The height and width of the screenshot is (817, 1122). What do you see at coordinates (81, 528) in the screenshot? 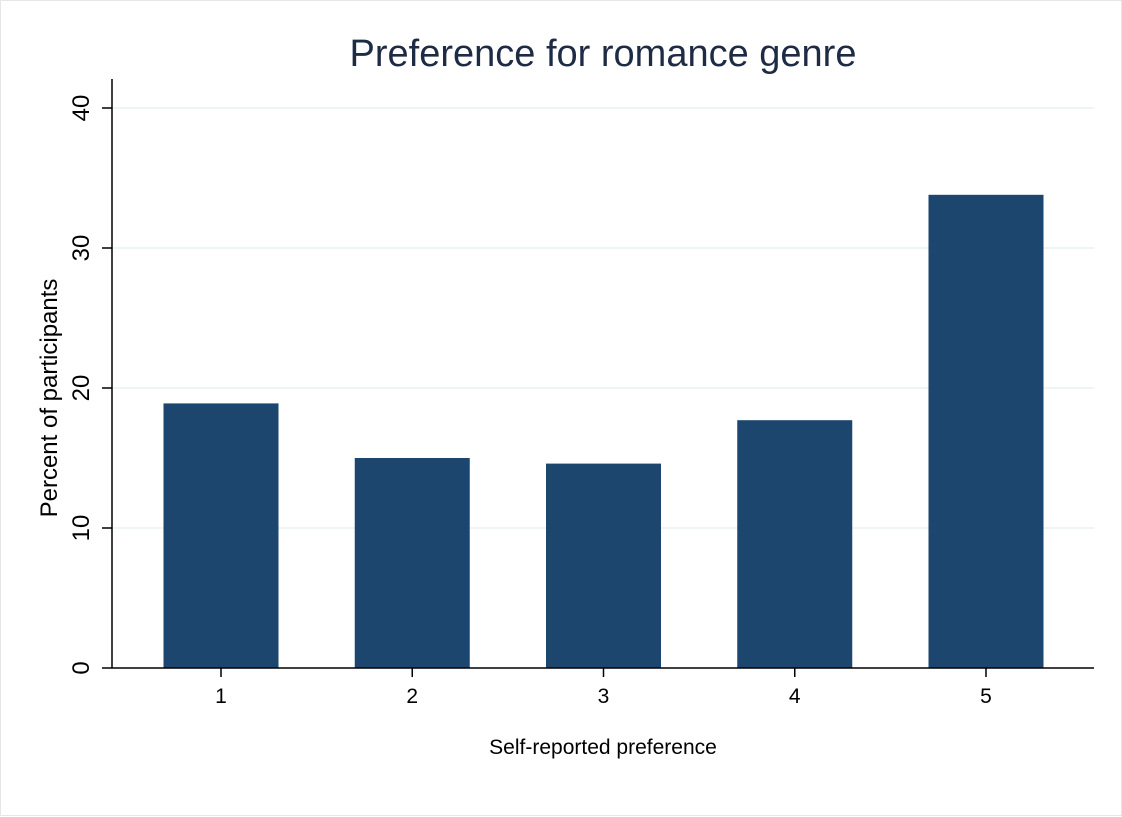
I see `y-tick-label: 10` at bounding box center [81, 528].